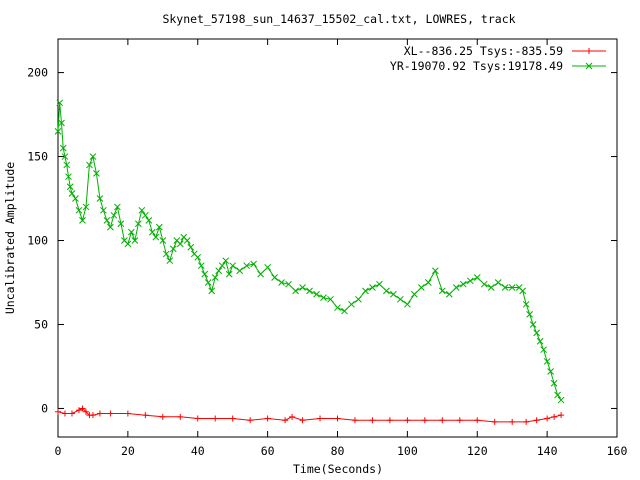  What do you see at coordinates (37, 73) in the screenshot?
I see `y-tick-label: 200` at bounding box center [37, 73].